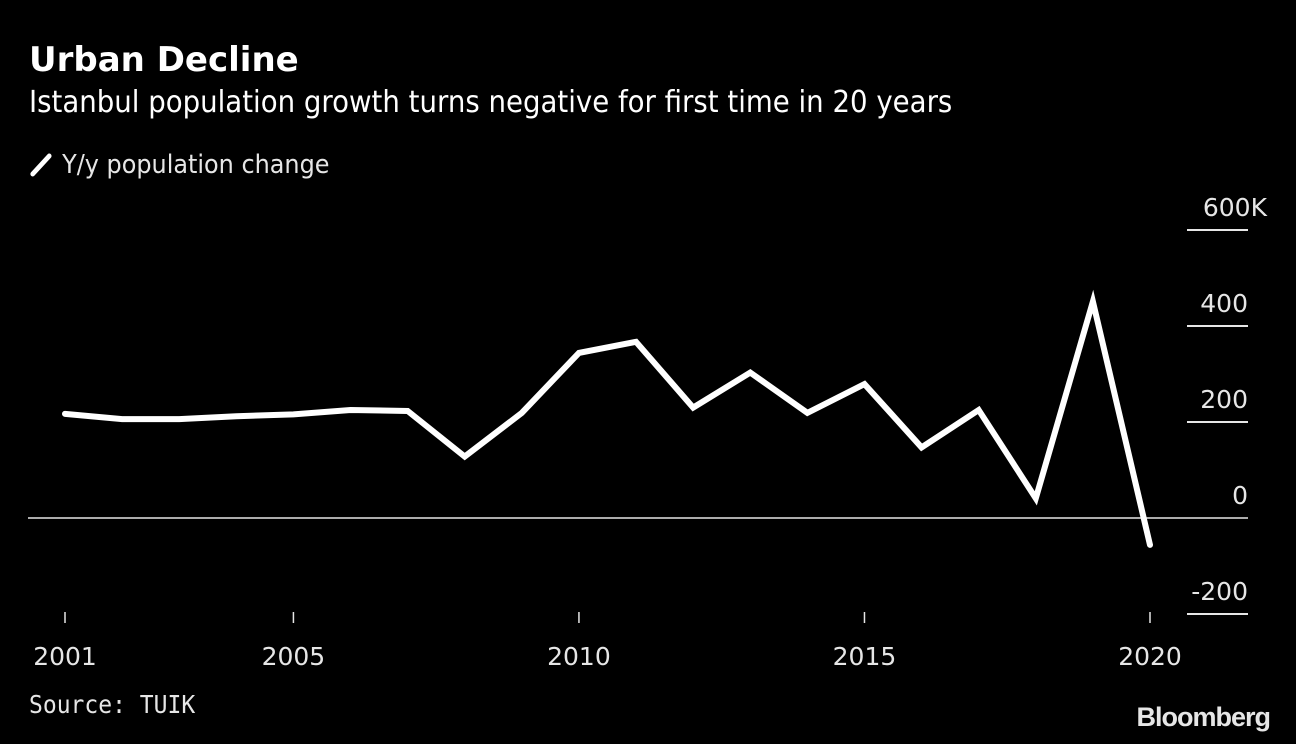  What do you see at coordinates (1203, 717) in the screenshot?
I see `bloomberg-logo: Bloomberg` at bounding box center [1203, 717].